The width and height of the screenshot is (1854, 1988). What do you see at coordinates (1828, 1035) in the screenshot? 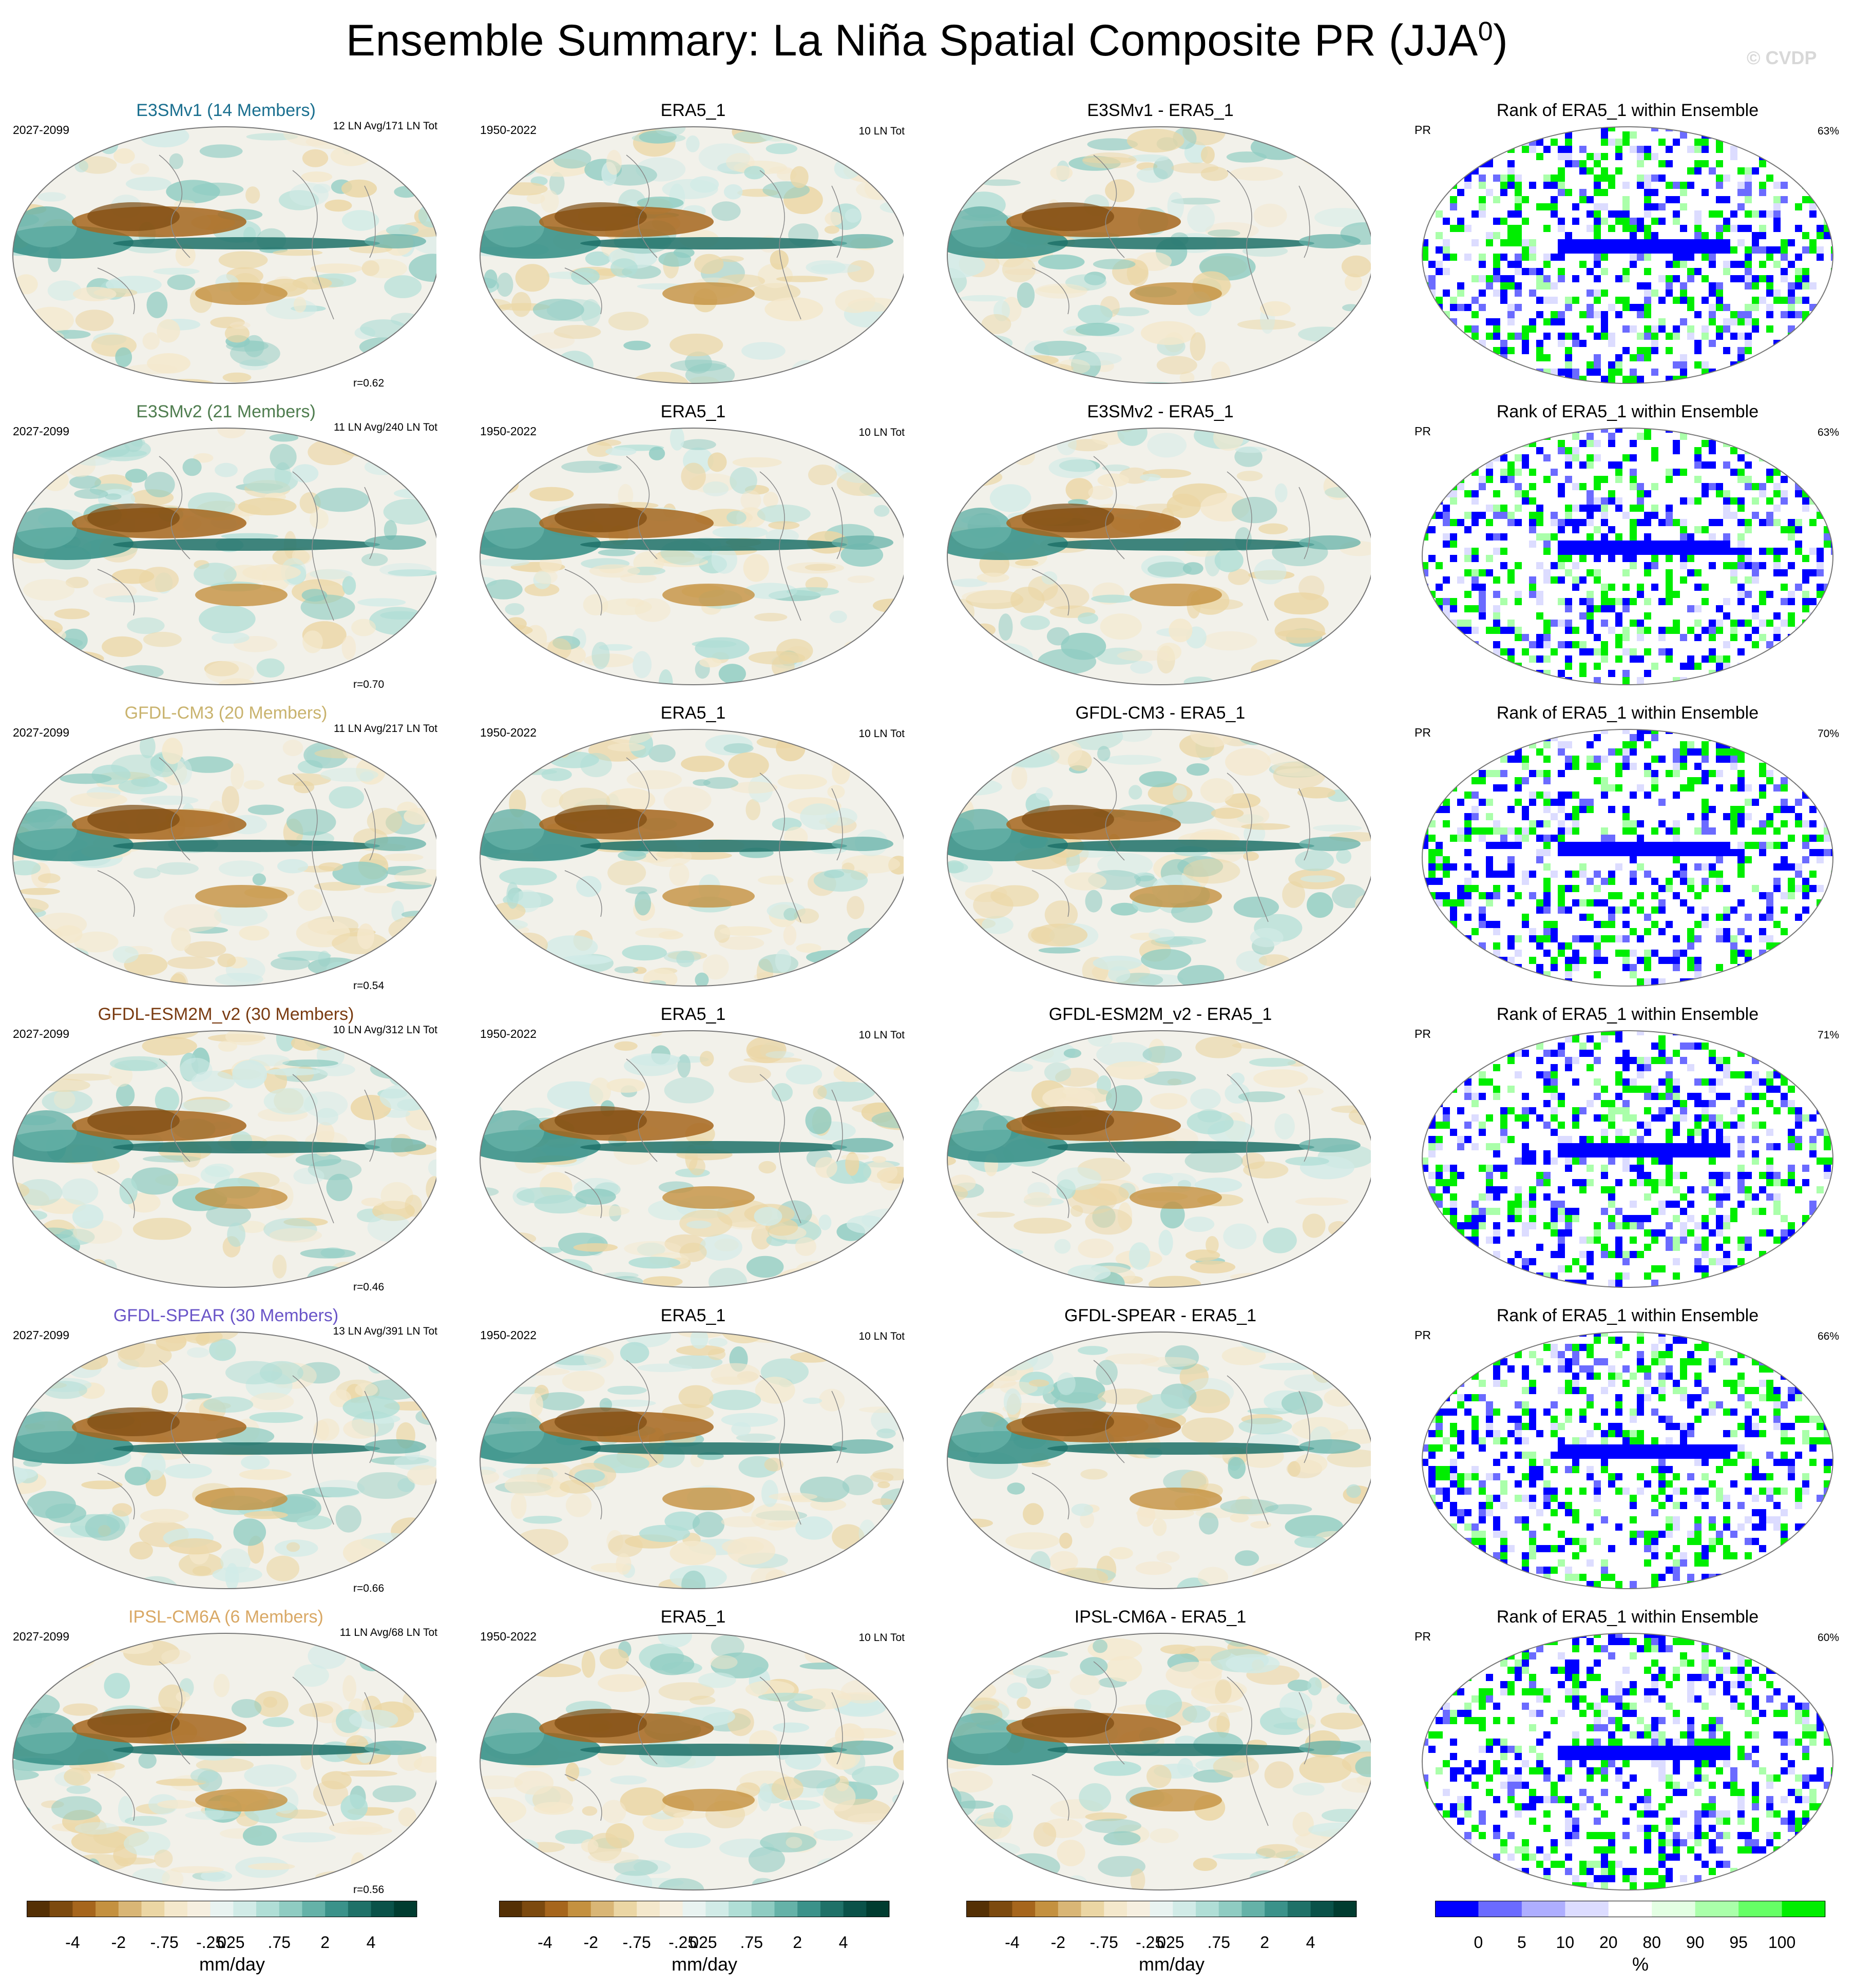
I see `rank-percent: 71%` at bounding box center [1828, 1035].